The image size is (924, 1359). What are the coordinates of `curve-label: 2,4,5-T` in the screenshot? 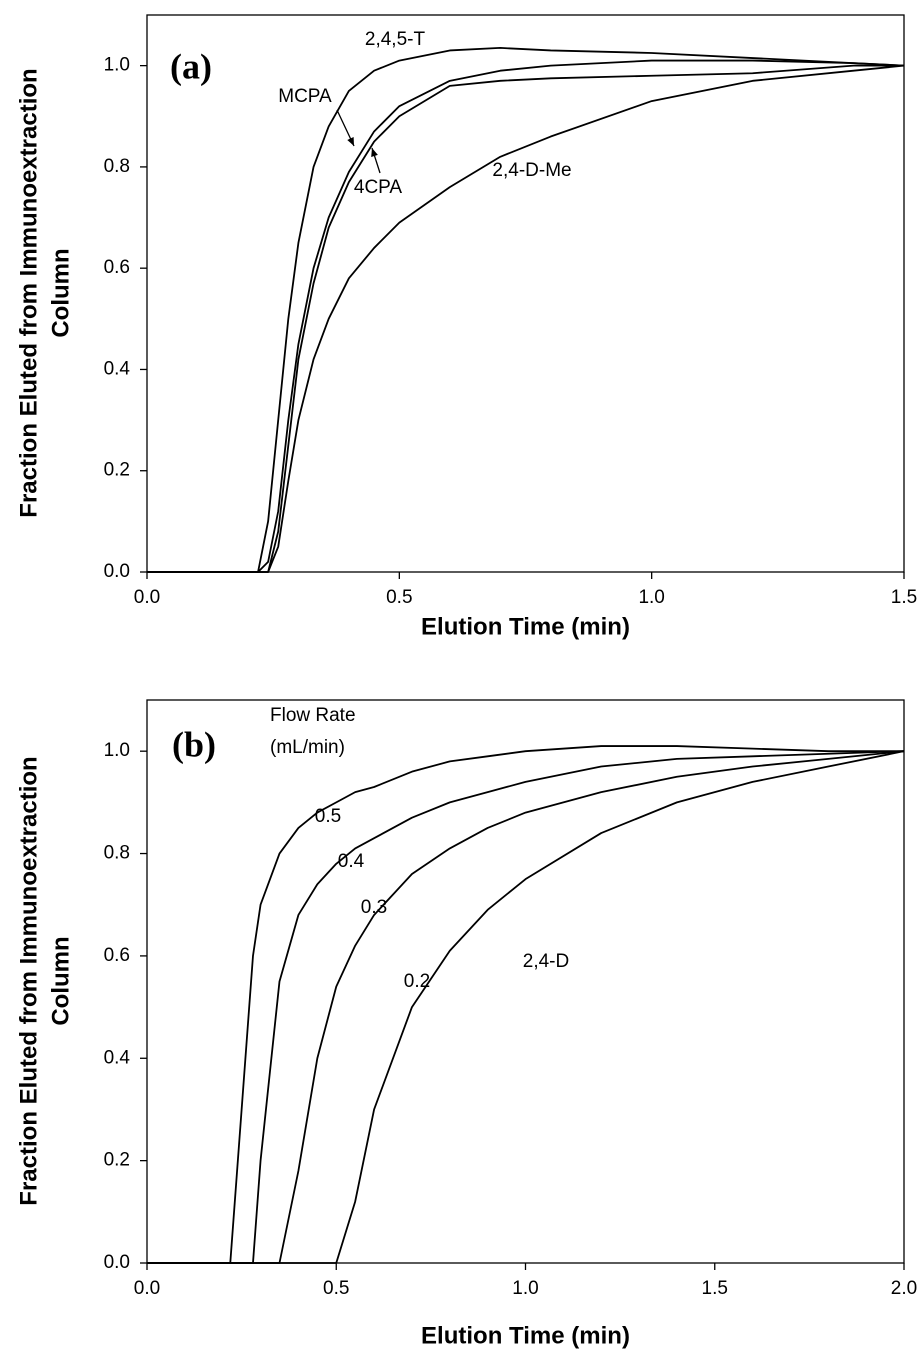 It's located at (395, 39).